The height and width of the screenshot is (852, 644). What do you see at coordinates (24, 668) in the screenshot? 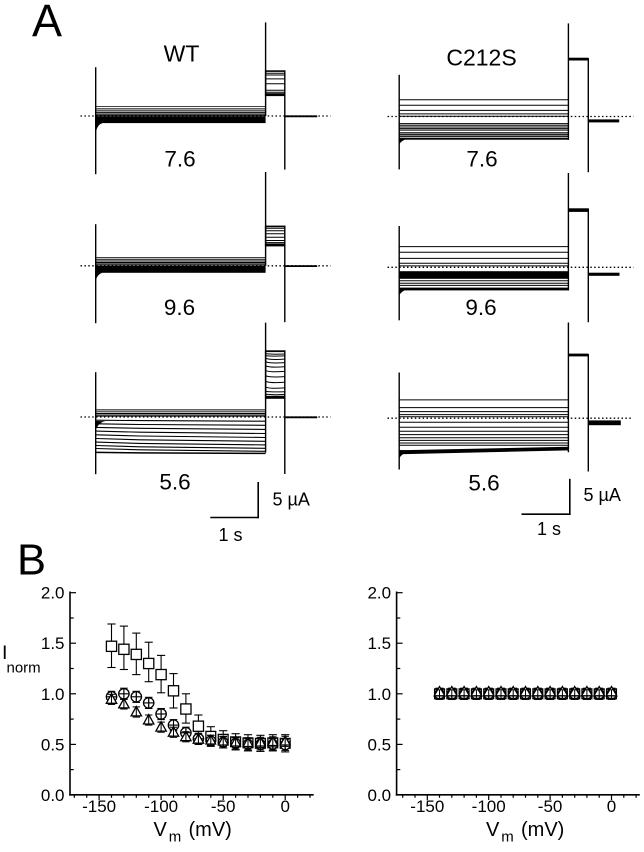
I see `svg-text: norm` at bounding box center [24, 668].